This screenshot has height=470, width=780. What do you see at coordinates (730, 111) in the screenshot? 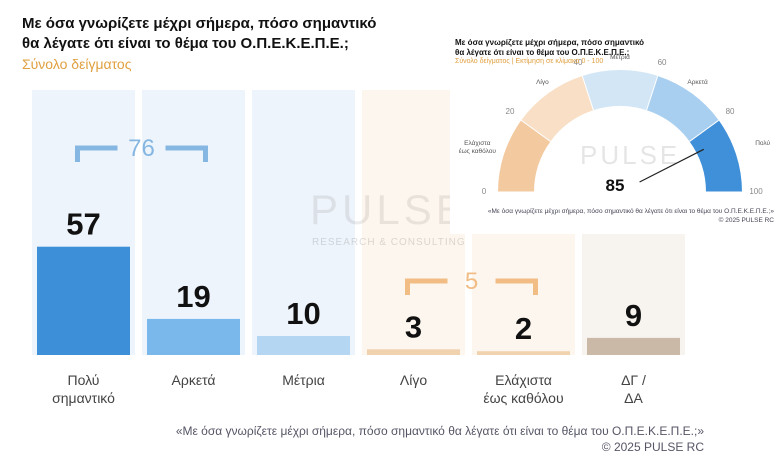
I see `tick-label: 80` at bounding box center [730, 111].